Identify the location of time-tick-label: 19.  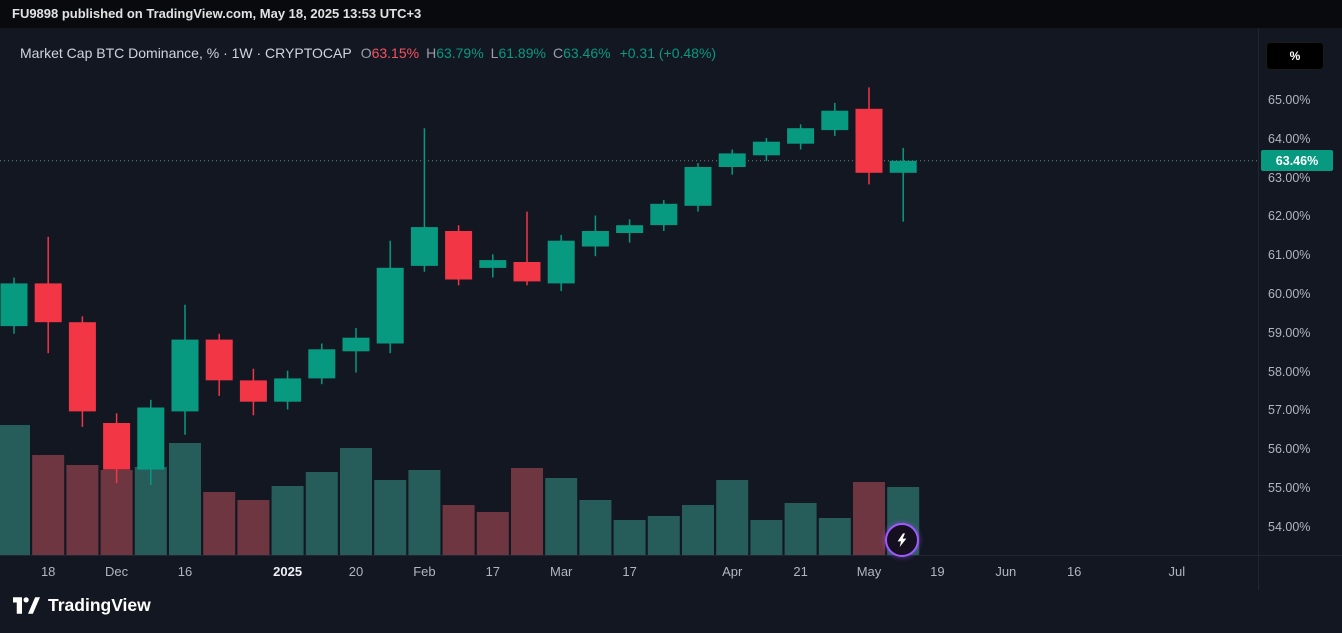
(937, 571).